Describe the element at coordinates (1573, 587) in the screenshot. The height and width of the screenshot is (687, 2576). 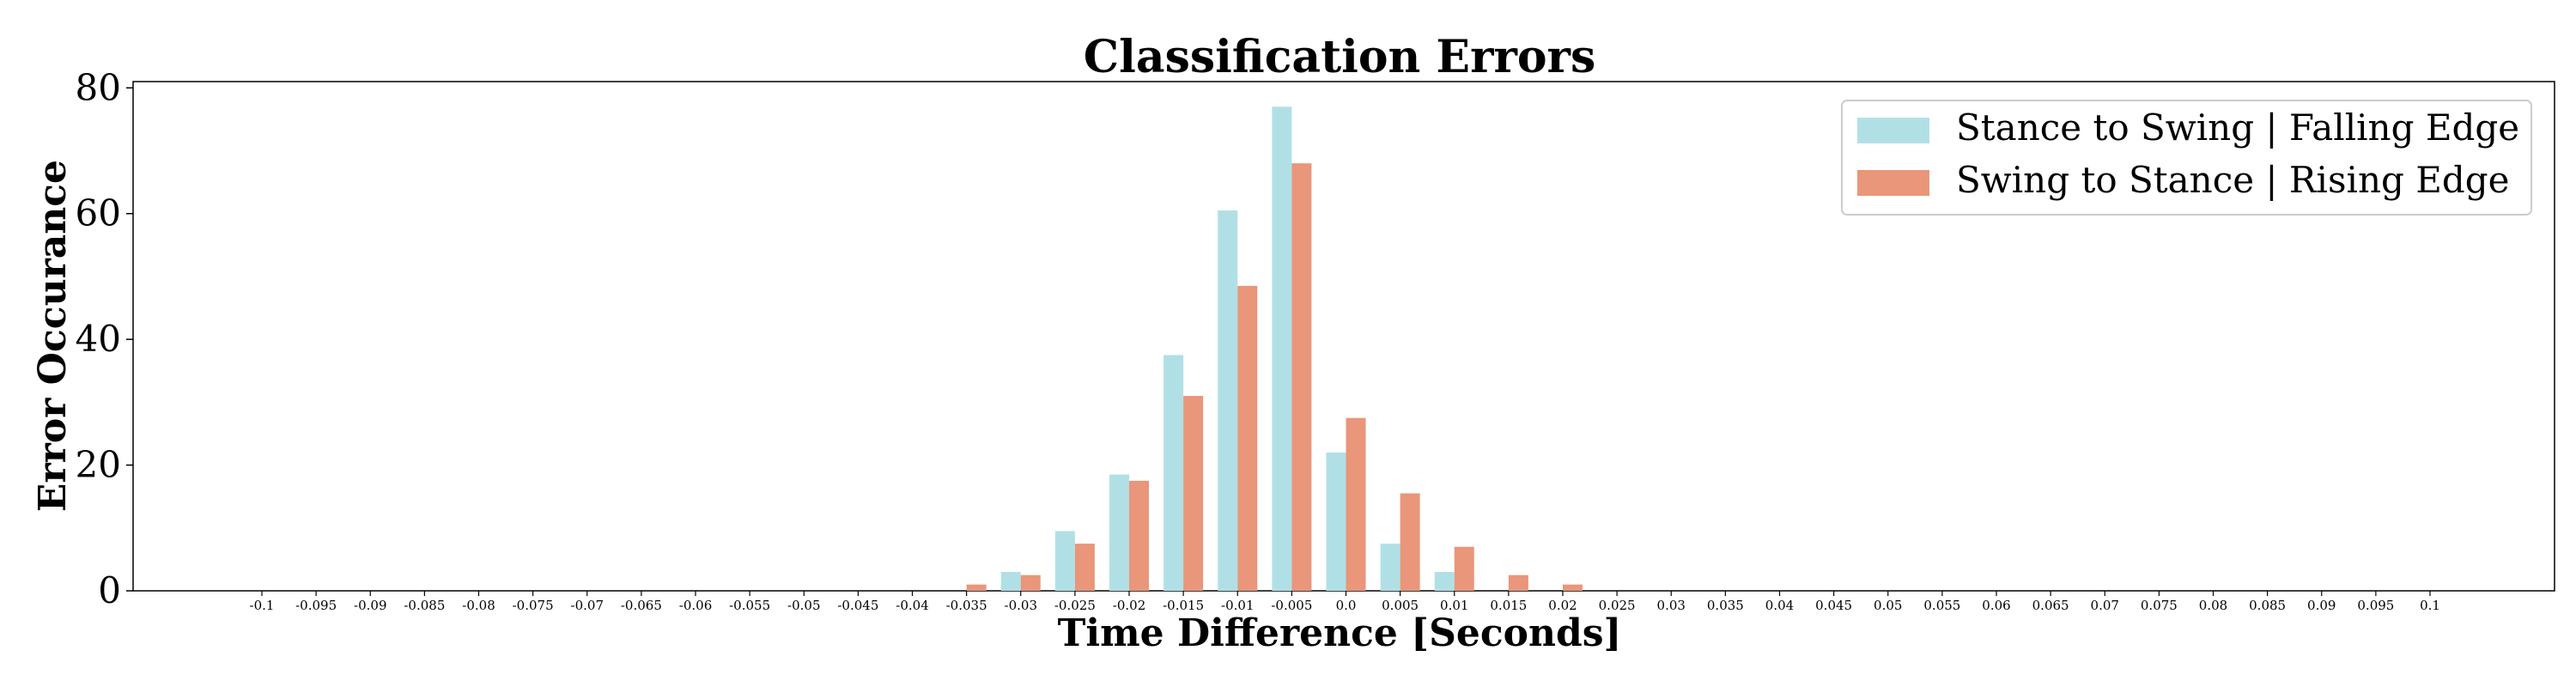
I see `bar-rising-edge-0.02` at that location.